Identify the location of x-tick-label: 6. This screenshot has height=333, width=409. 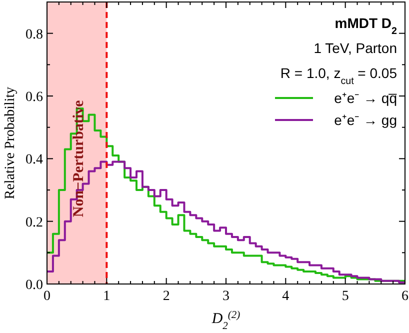
(405, 296).